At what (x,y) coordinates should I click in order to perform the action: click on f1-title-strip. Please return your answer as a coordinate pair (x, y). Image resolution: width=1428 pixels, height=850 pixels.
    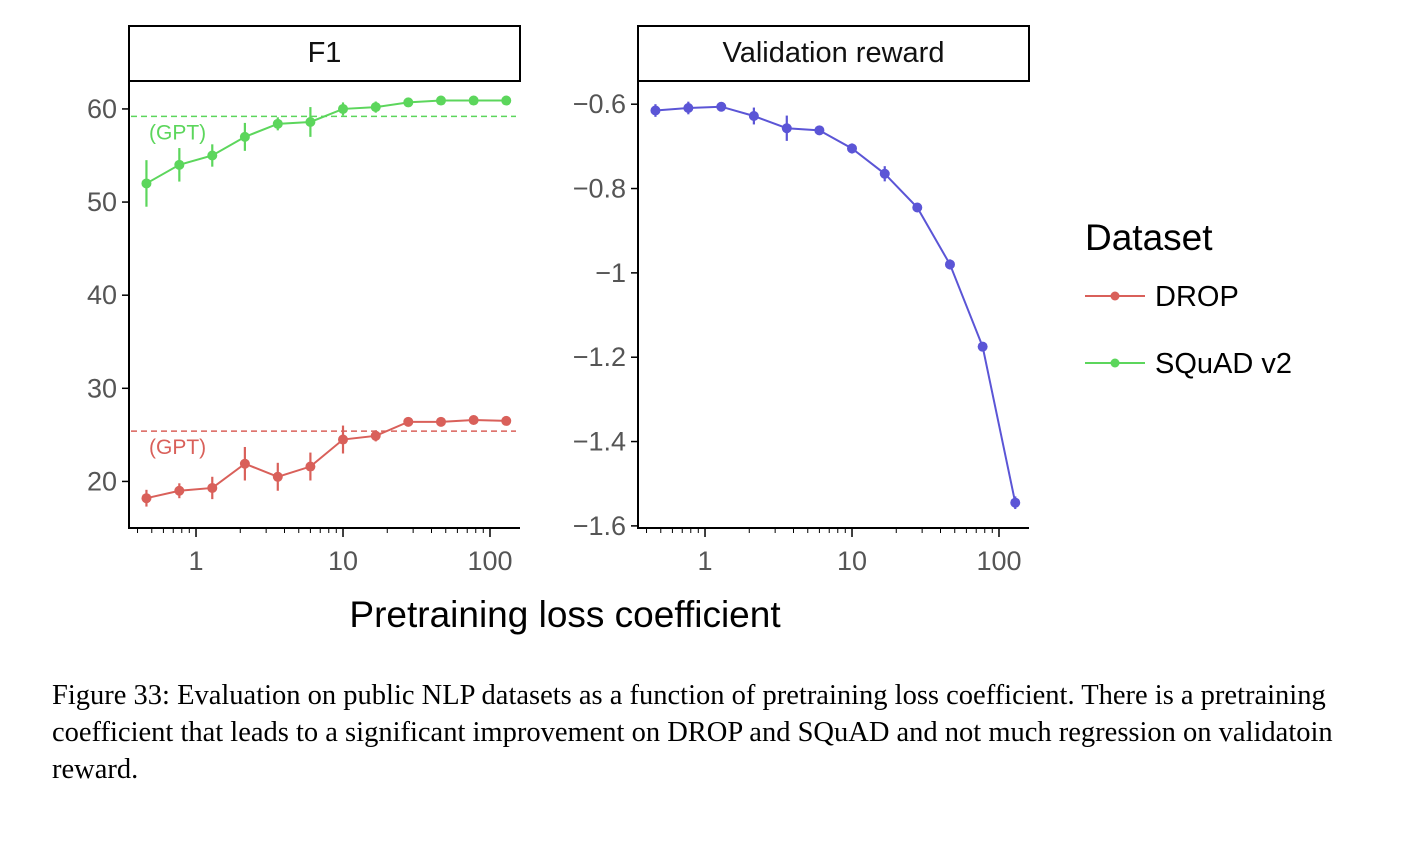
    Looking at the image, I should click on (324, 53).